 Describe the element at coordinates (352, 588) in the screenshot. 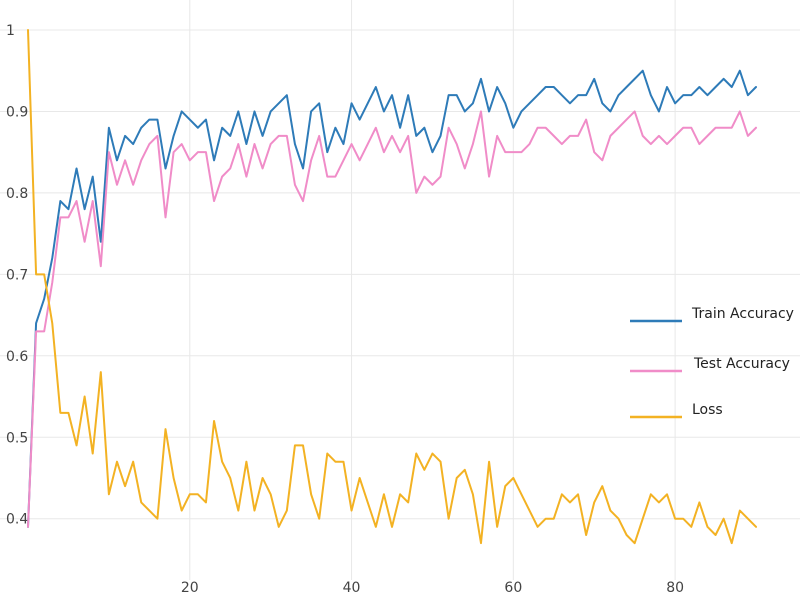

I see `x-tick-label: 40` at that location.